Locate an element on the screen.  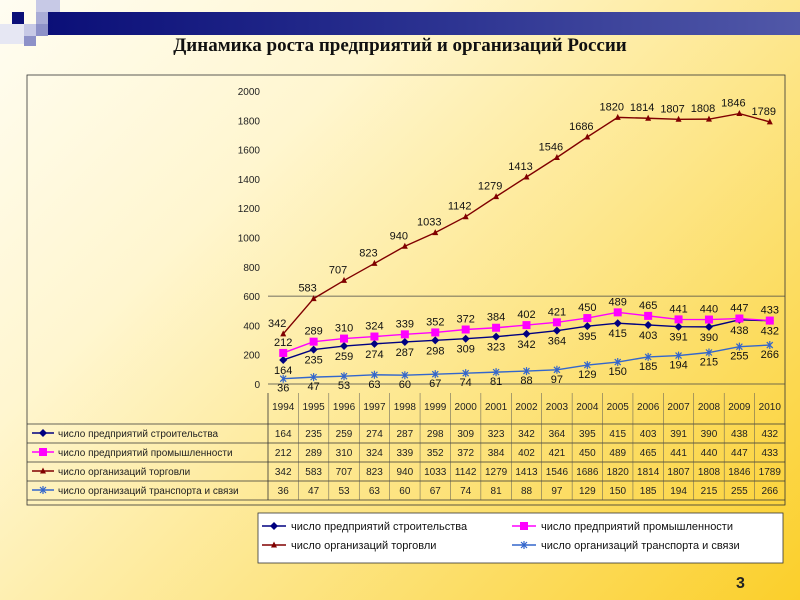
table-cell: 63 is located at coordinates (375, 491).